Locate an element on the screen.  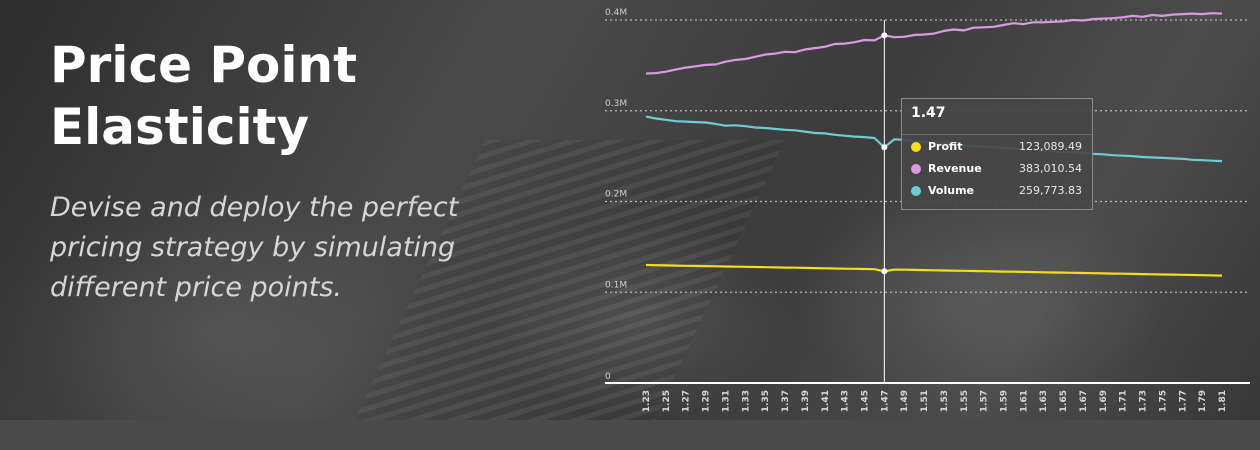
x-tick-label: 1.31 is located at coordinates (726, 401).